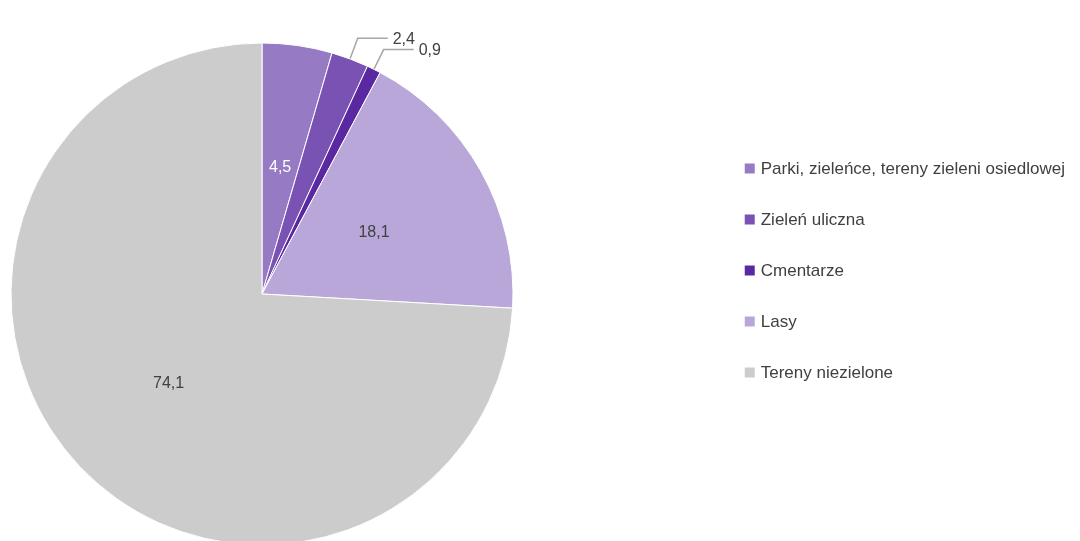 The image size is (1080, 541). What do you see at coordinates (813, 219) in the screenshot?
I see `legend-label: Zieleń uliczna` at bounding box center [813, 219].